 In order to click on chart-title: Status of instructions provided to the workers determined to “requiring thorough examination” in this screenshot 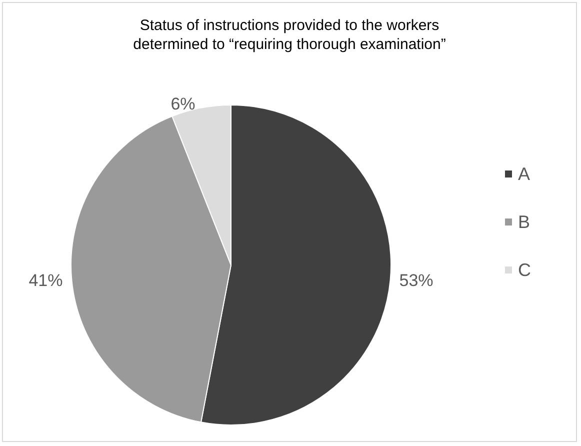, I will do `click(289, 35)`.